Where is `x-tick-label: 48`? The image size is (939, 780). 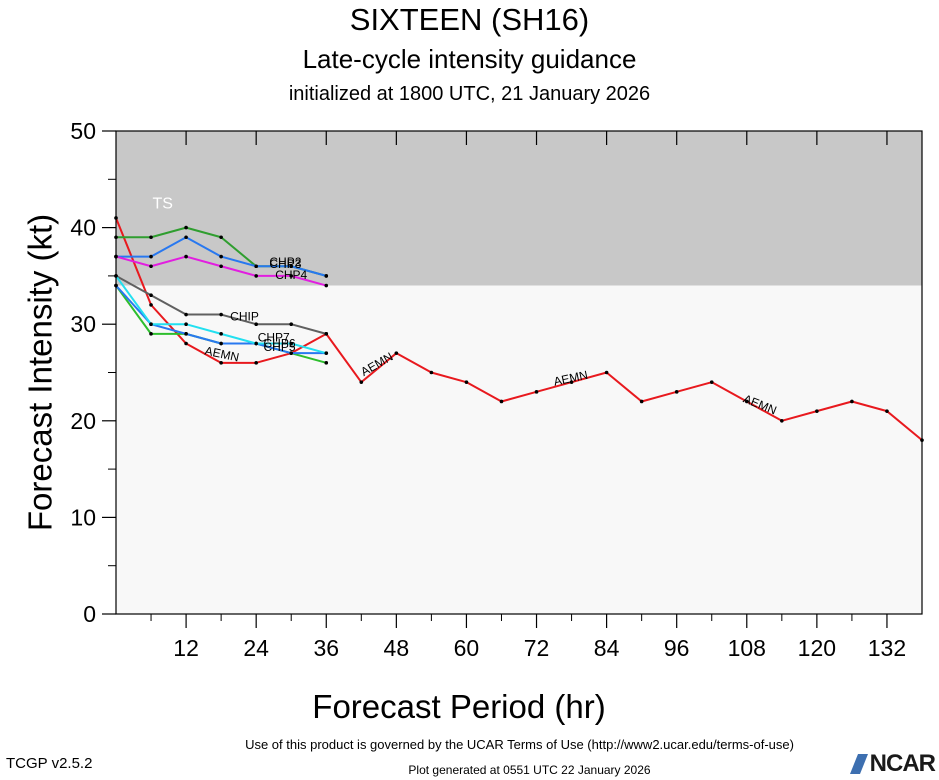
x-tick-label: 48 is located at coordinates (397, 648).